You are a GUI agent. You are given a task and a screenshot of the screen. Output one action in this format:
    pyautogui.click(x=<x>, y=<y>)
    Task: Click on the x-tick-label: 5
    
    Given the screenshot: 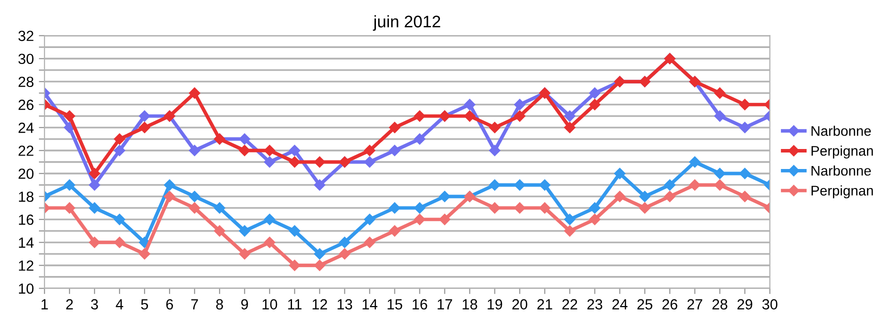 What is the action you would take?
    pyautogui.click(x=144, y=304)
    